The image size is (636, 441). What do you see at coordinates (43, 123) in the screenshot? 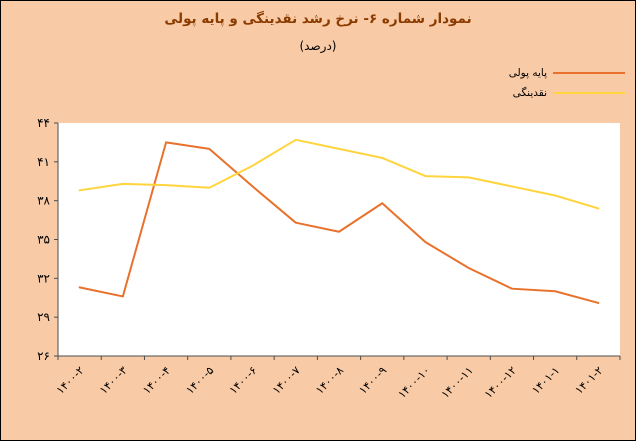
I see `y-axis-label: ۴۴` at bounding box center [43, 123].